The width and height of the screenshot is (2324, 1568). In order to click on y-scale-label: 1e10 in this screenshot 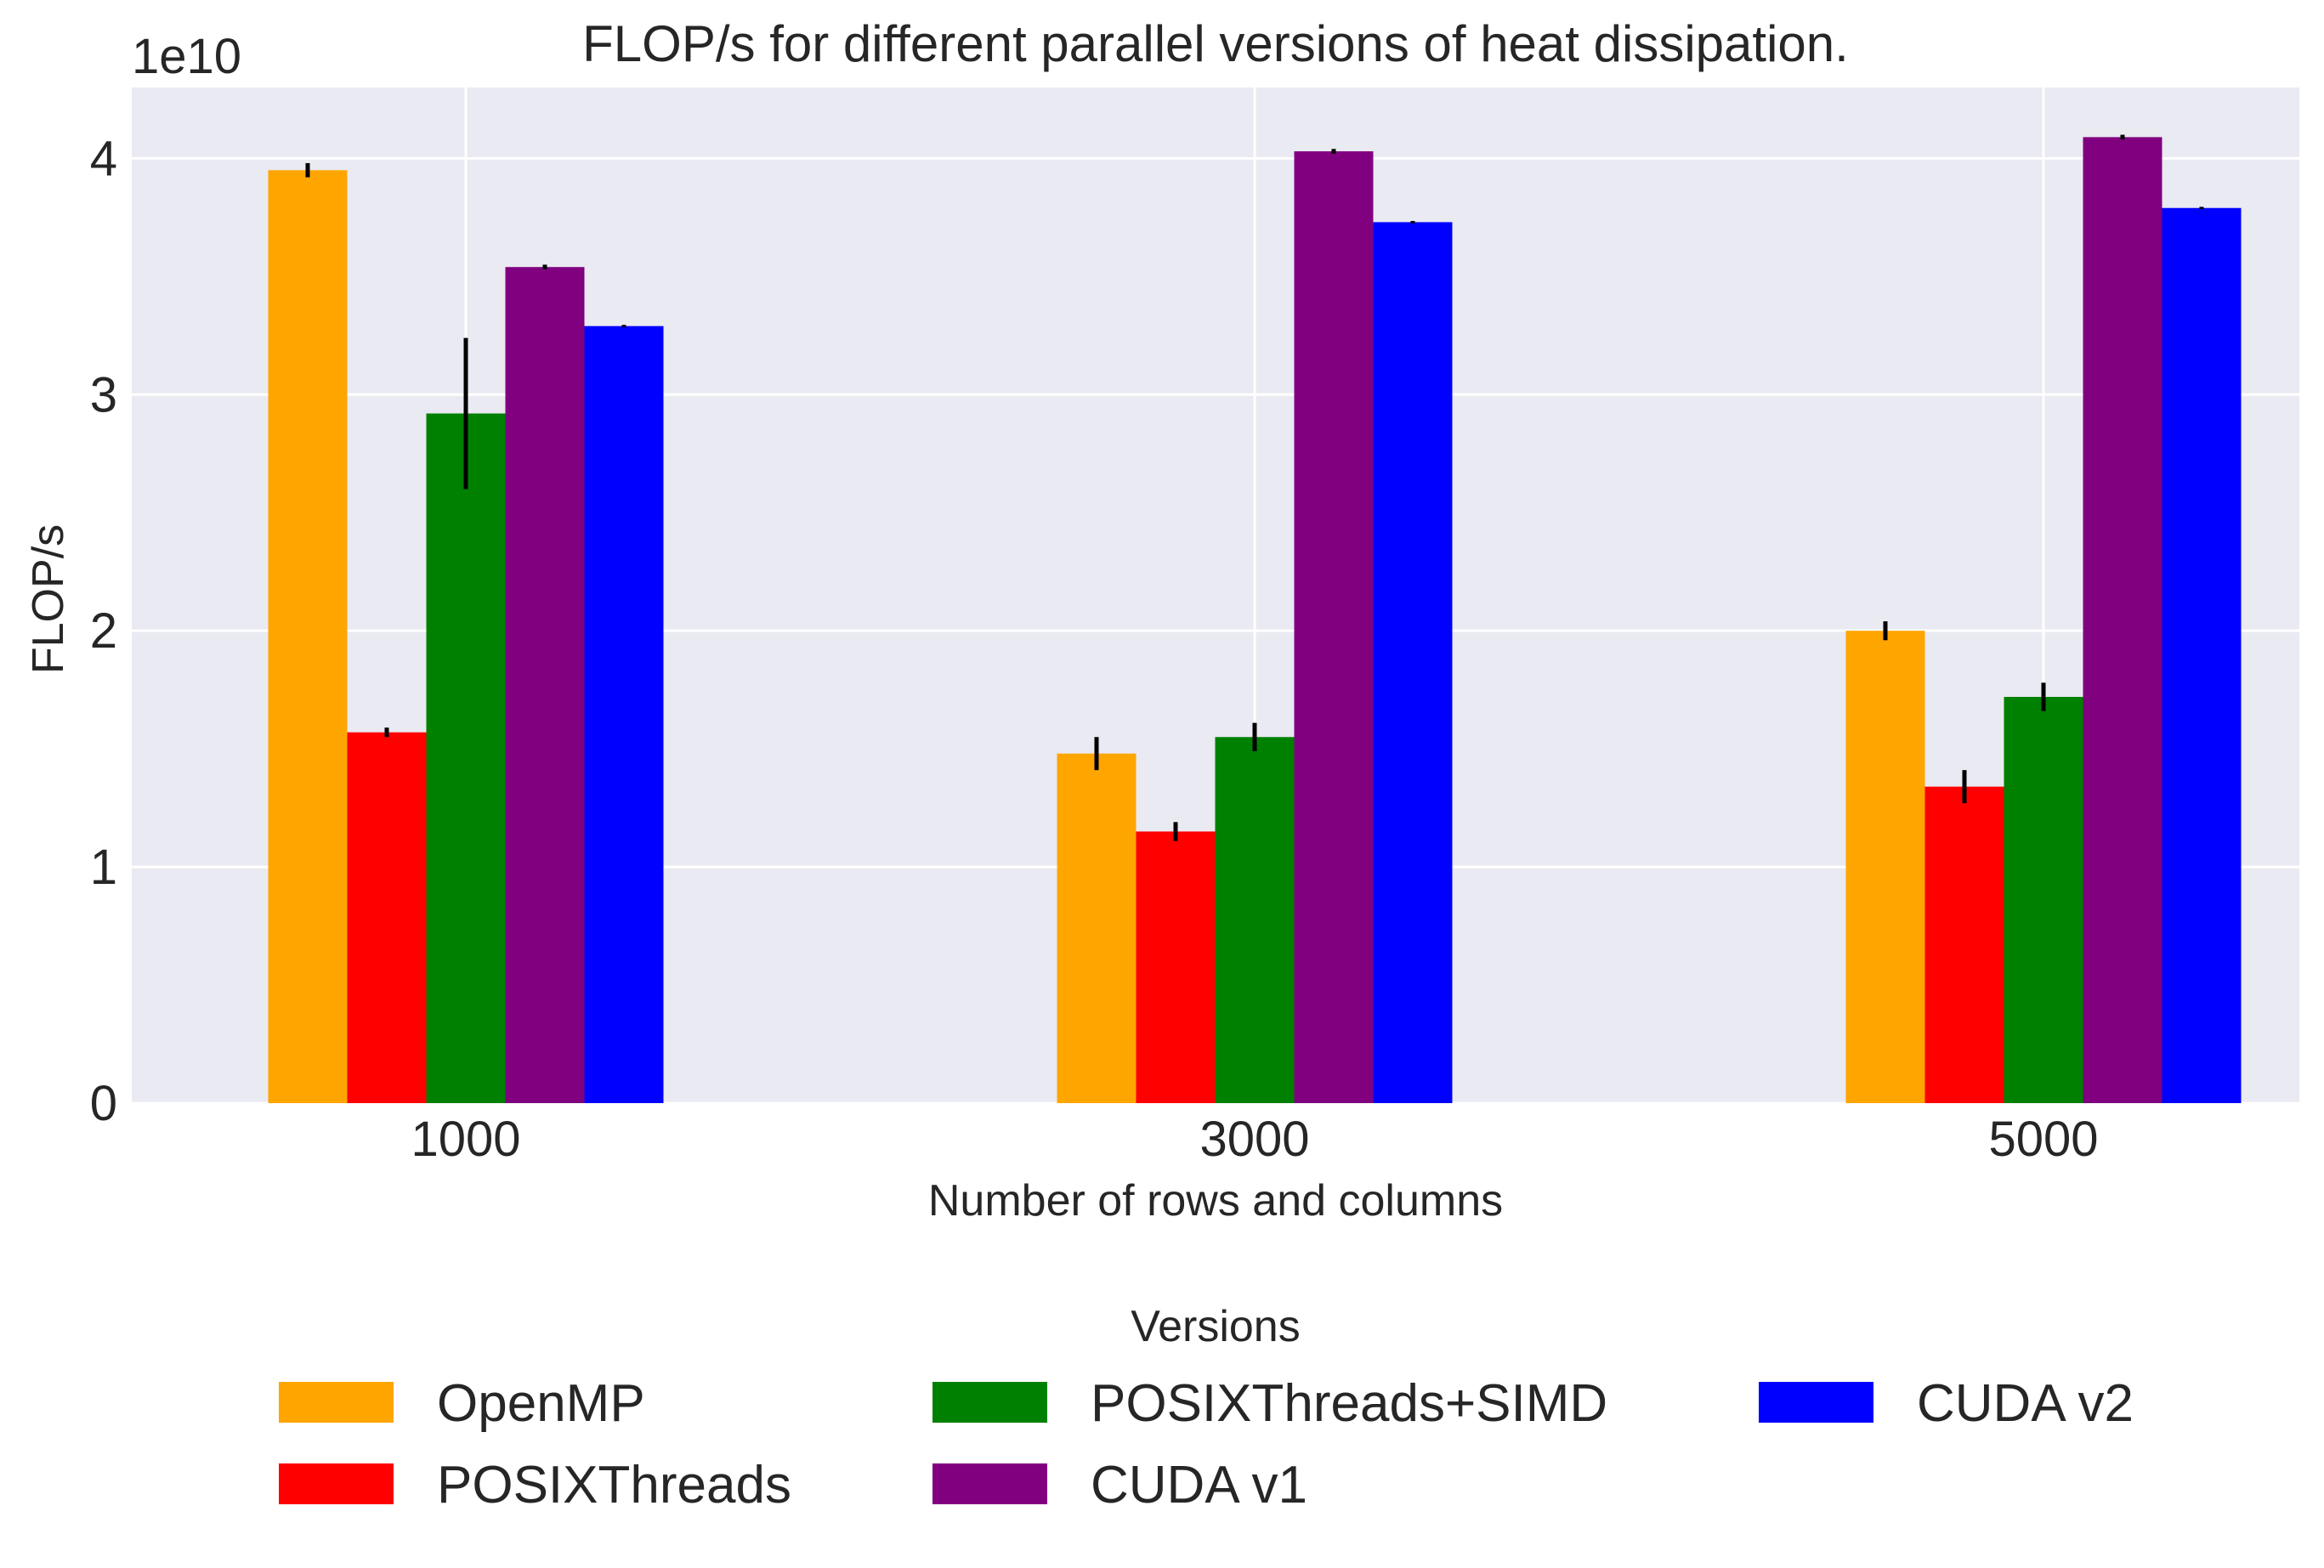, I will do `click(186, 57)`.